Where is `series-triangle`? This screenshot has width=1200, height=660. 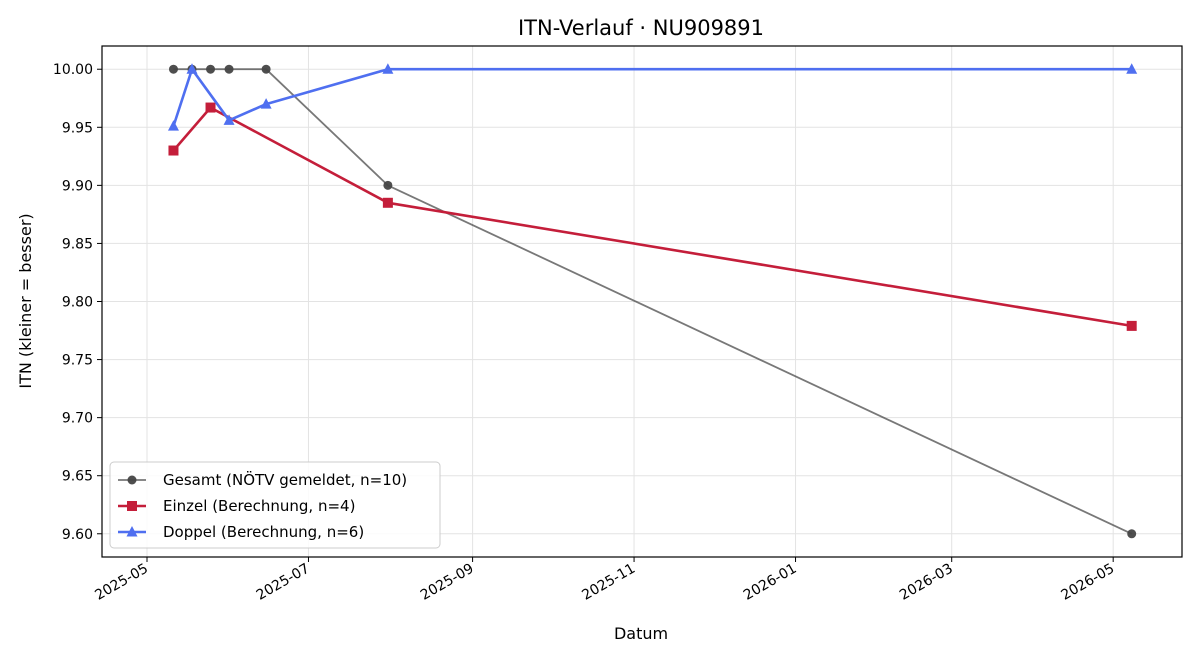 series-triangle is located at coordinates (652, 97).